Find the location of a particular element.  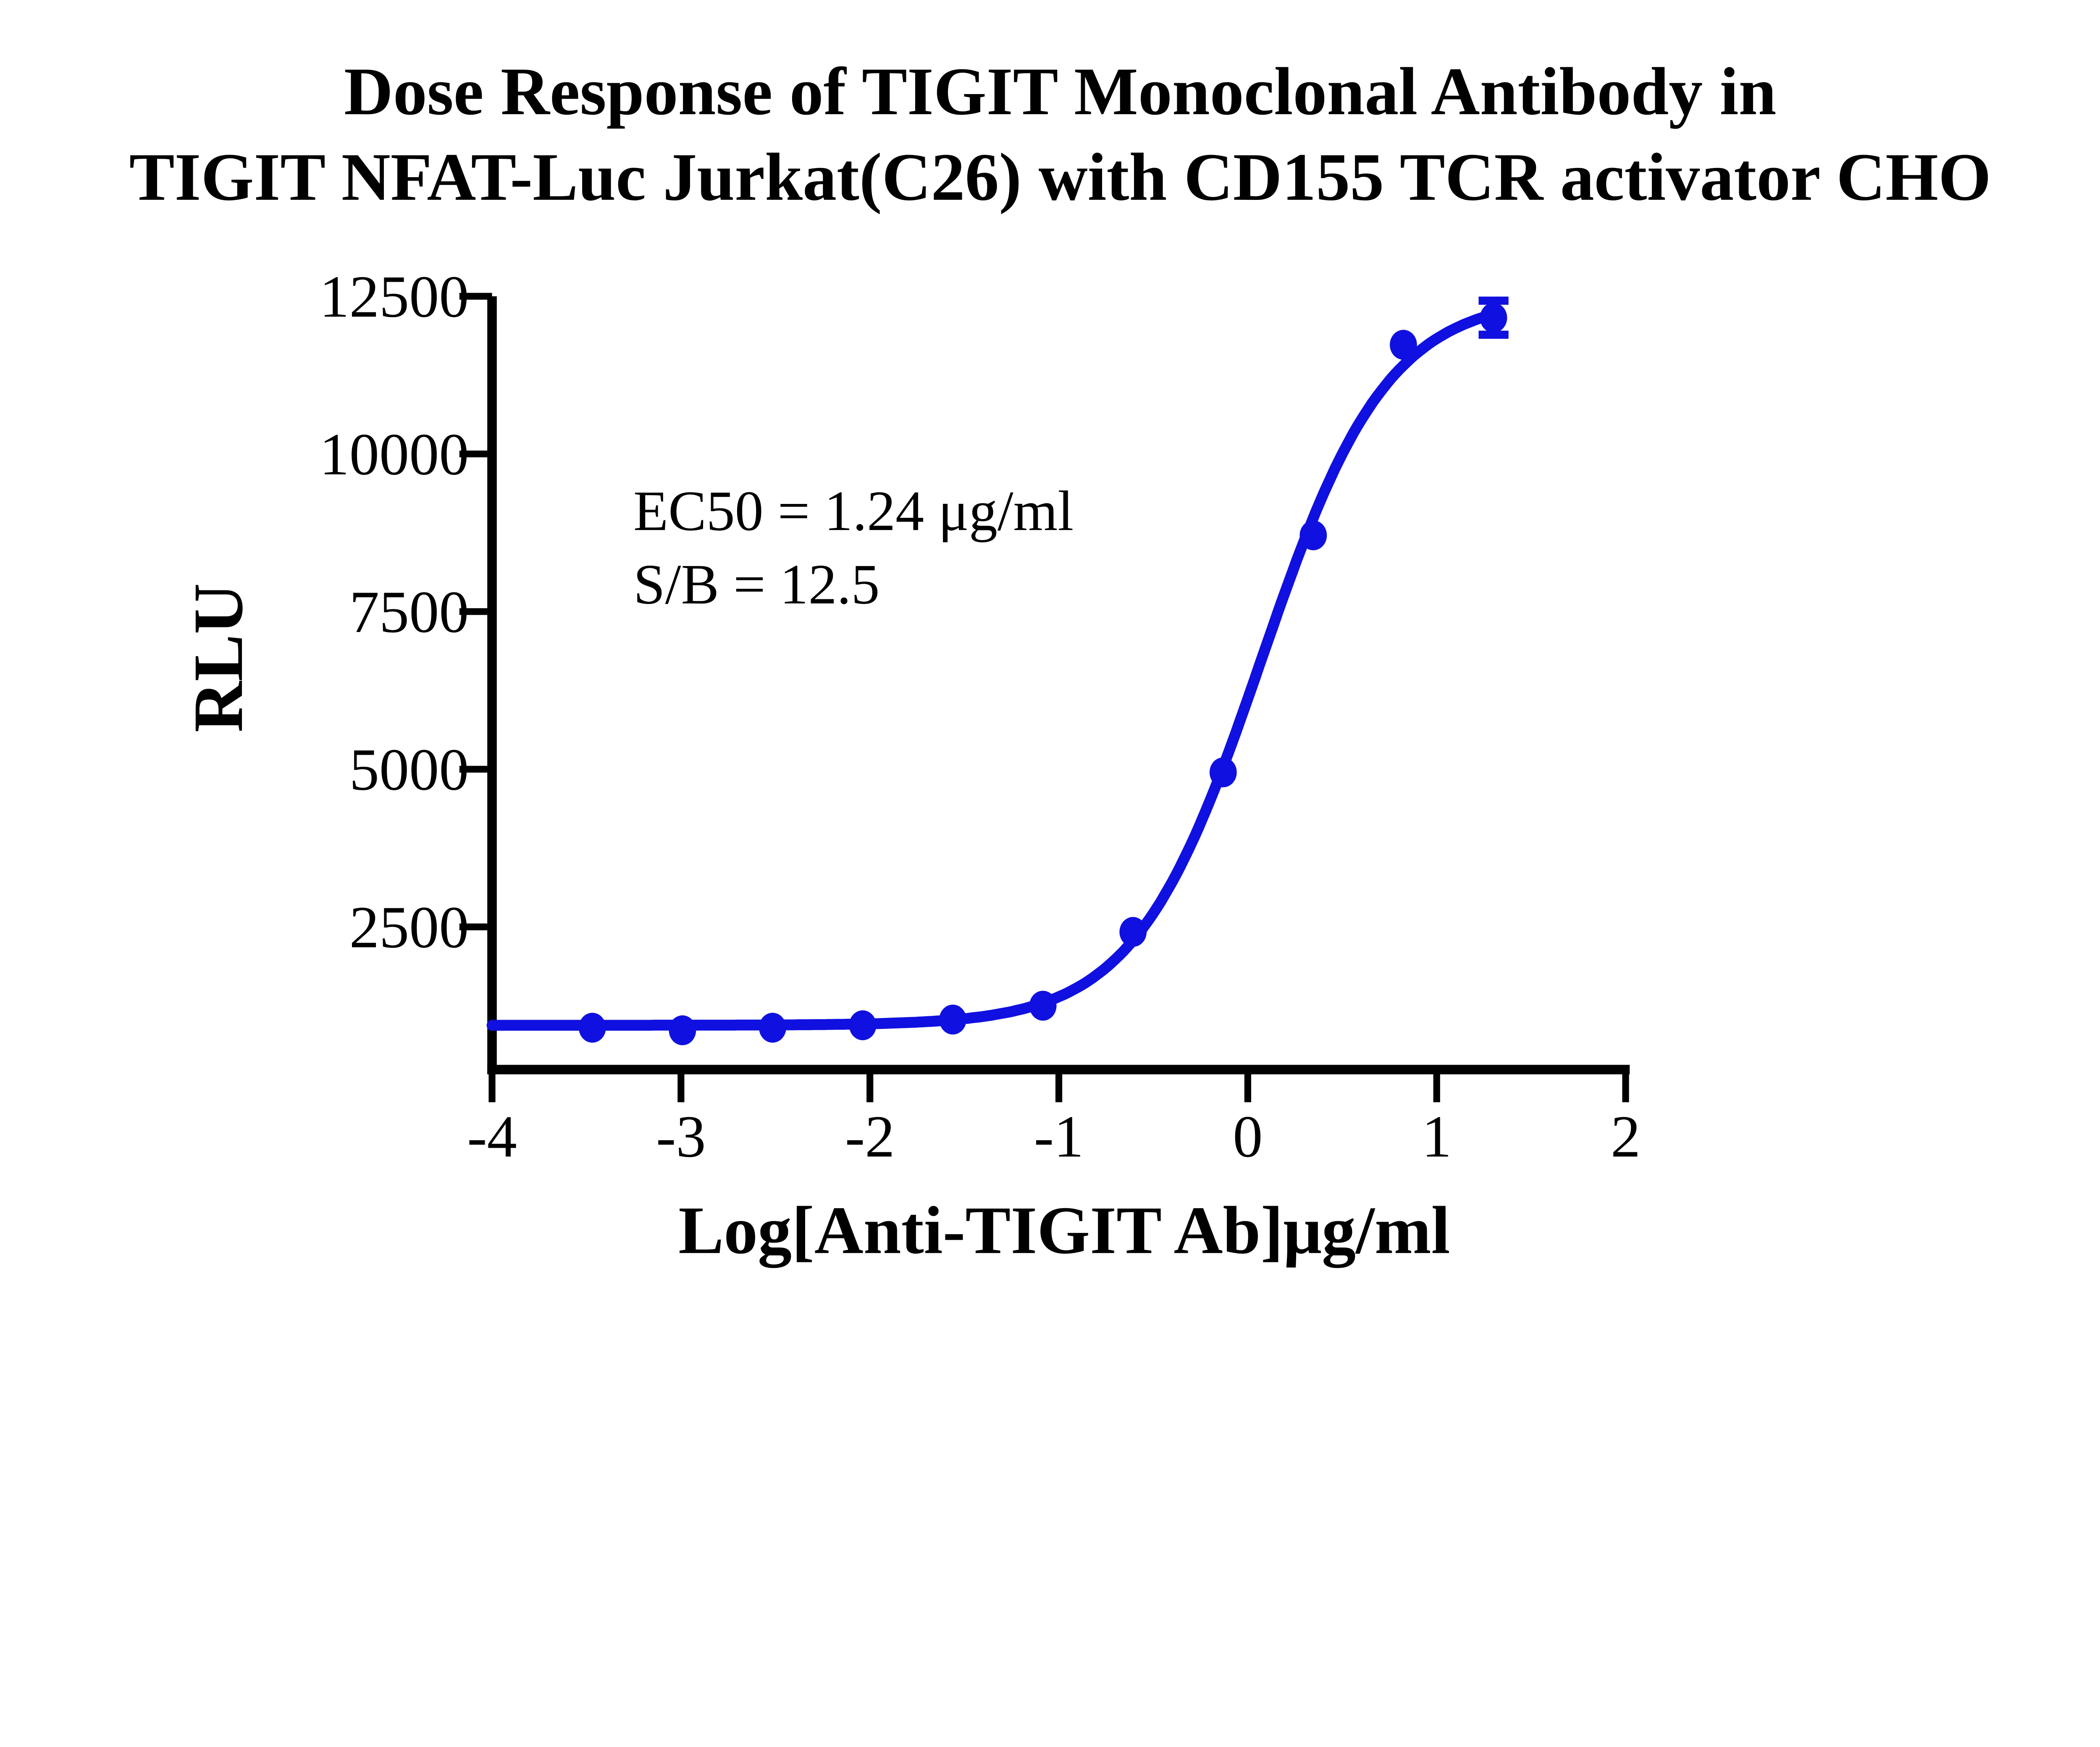

x-tick-label: 1 is located at coordinates (1437, 1136).